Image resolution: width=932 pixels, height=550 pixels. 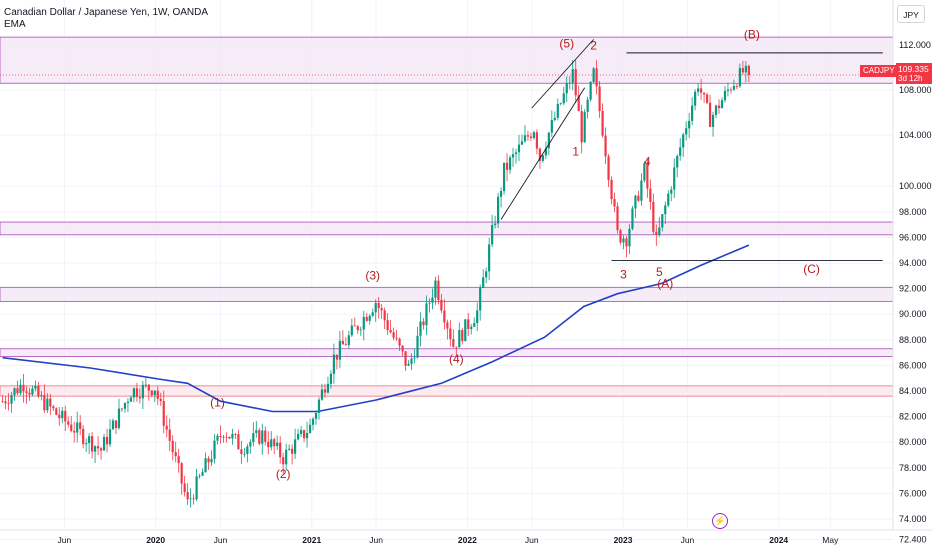 What do you see at coordinates (562, 74) in the screenshot?
I see `wedge-line` at bounding box center [562, 74].